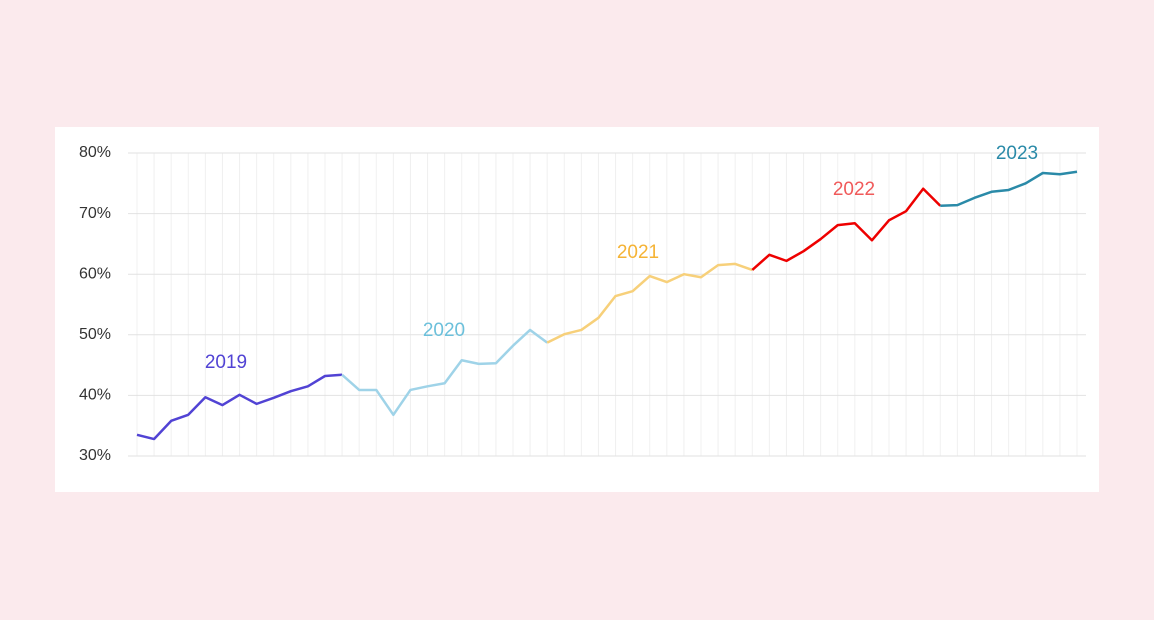 The width and height of the screenshot is (1154, 620). What do you see at coordinates (95, 395) in the screenshot?
I see `y-tick-label: 40%` at bounding box center [95, 395].